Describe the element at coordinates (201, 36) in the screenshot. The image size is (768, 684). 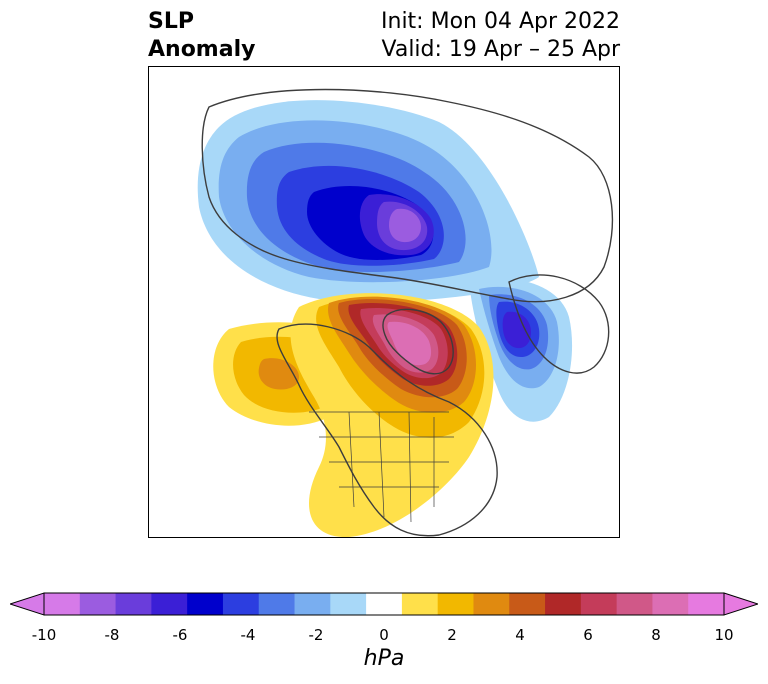
I see `title-left: SLP Anomaly` at that location.